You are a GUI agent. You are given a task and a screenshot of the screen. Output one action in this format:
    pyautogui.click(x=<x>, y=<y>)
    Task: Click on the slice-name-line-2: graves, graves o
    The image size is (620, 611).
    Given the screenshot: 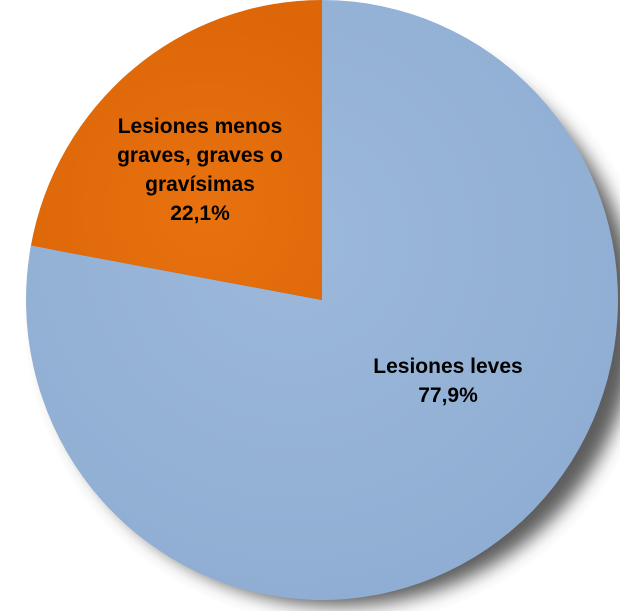 What is the action you would take?
    pyautogui.click(x=200, y=155)
    